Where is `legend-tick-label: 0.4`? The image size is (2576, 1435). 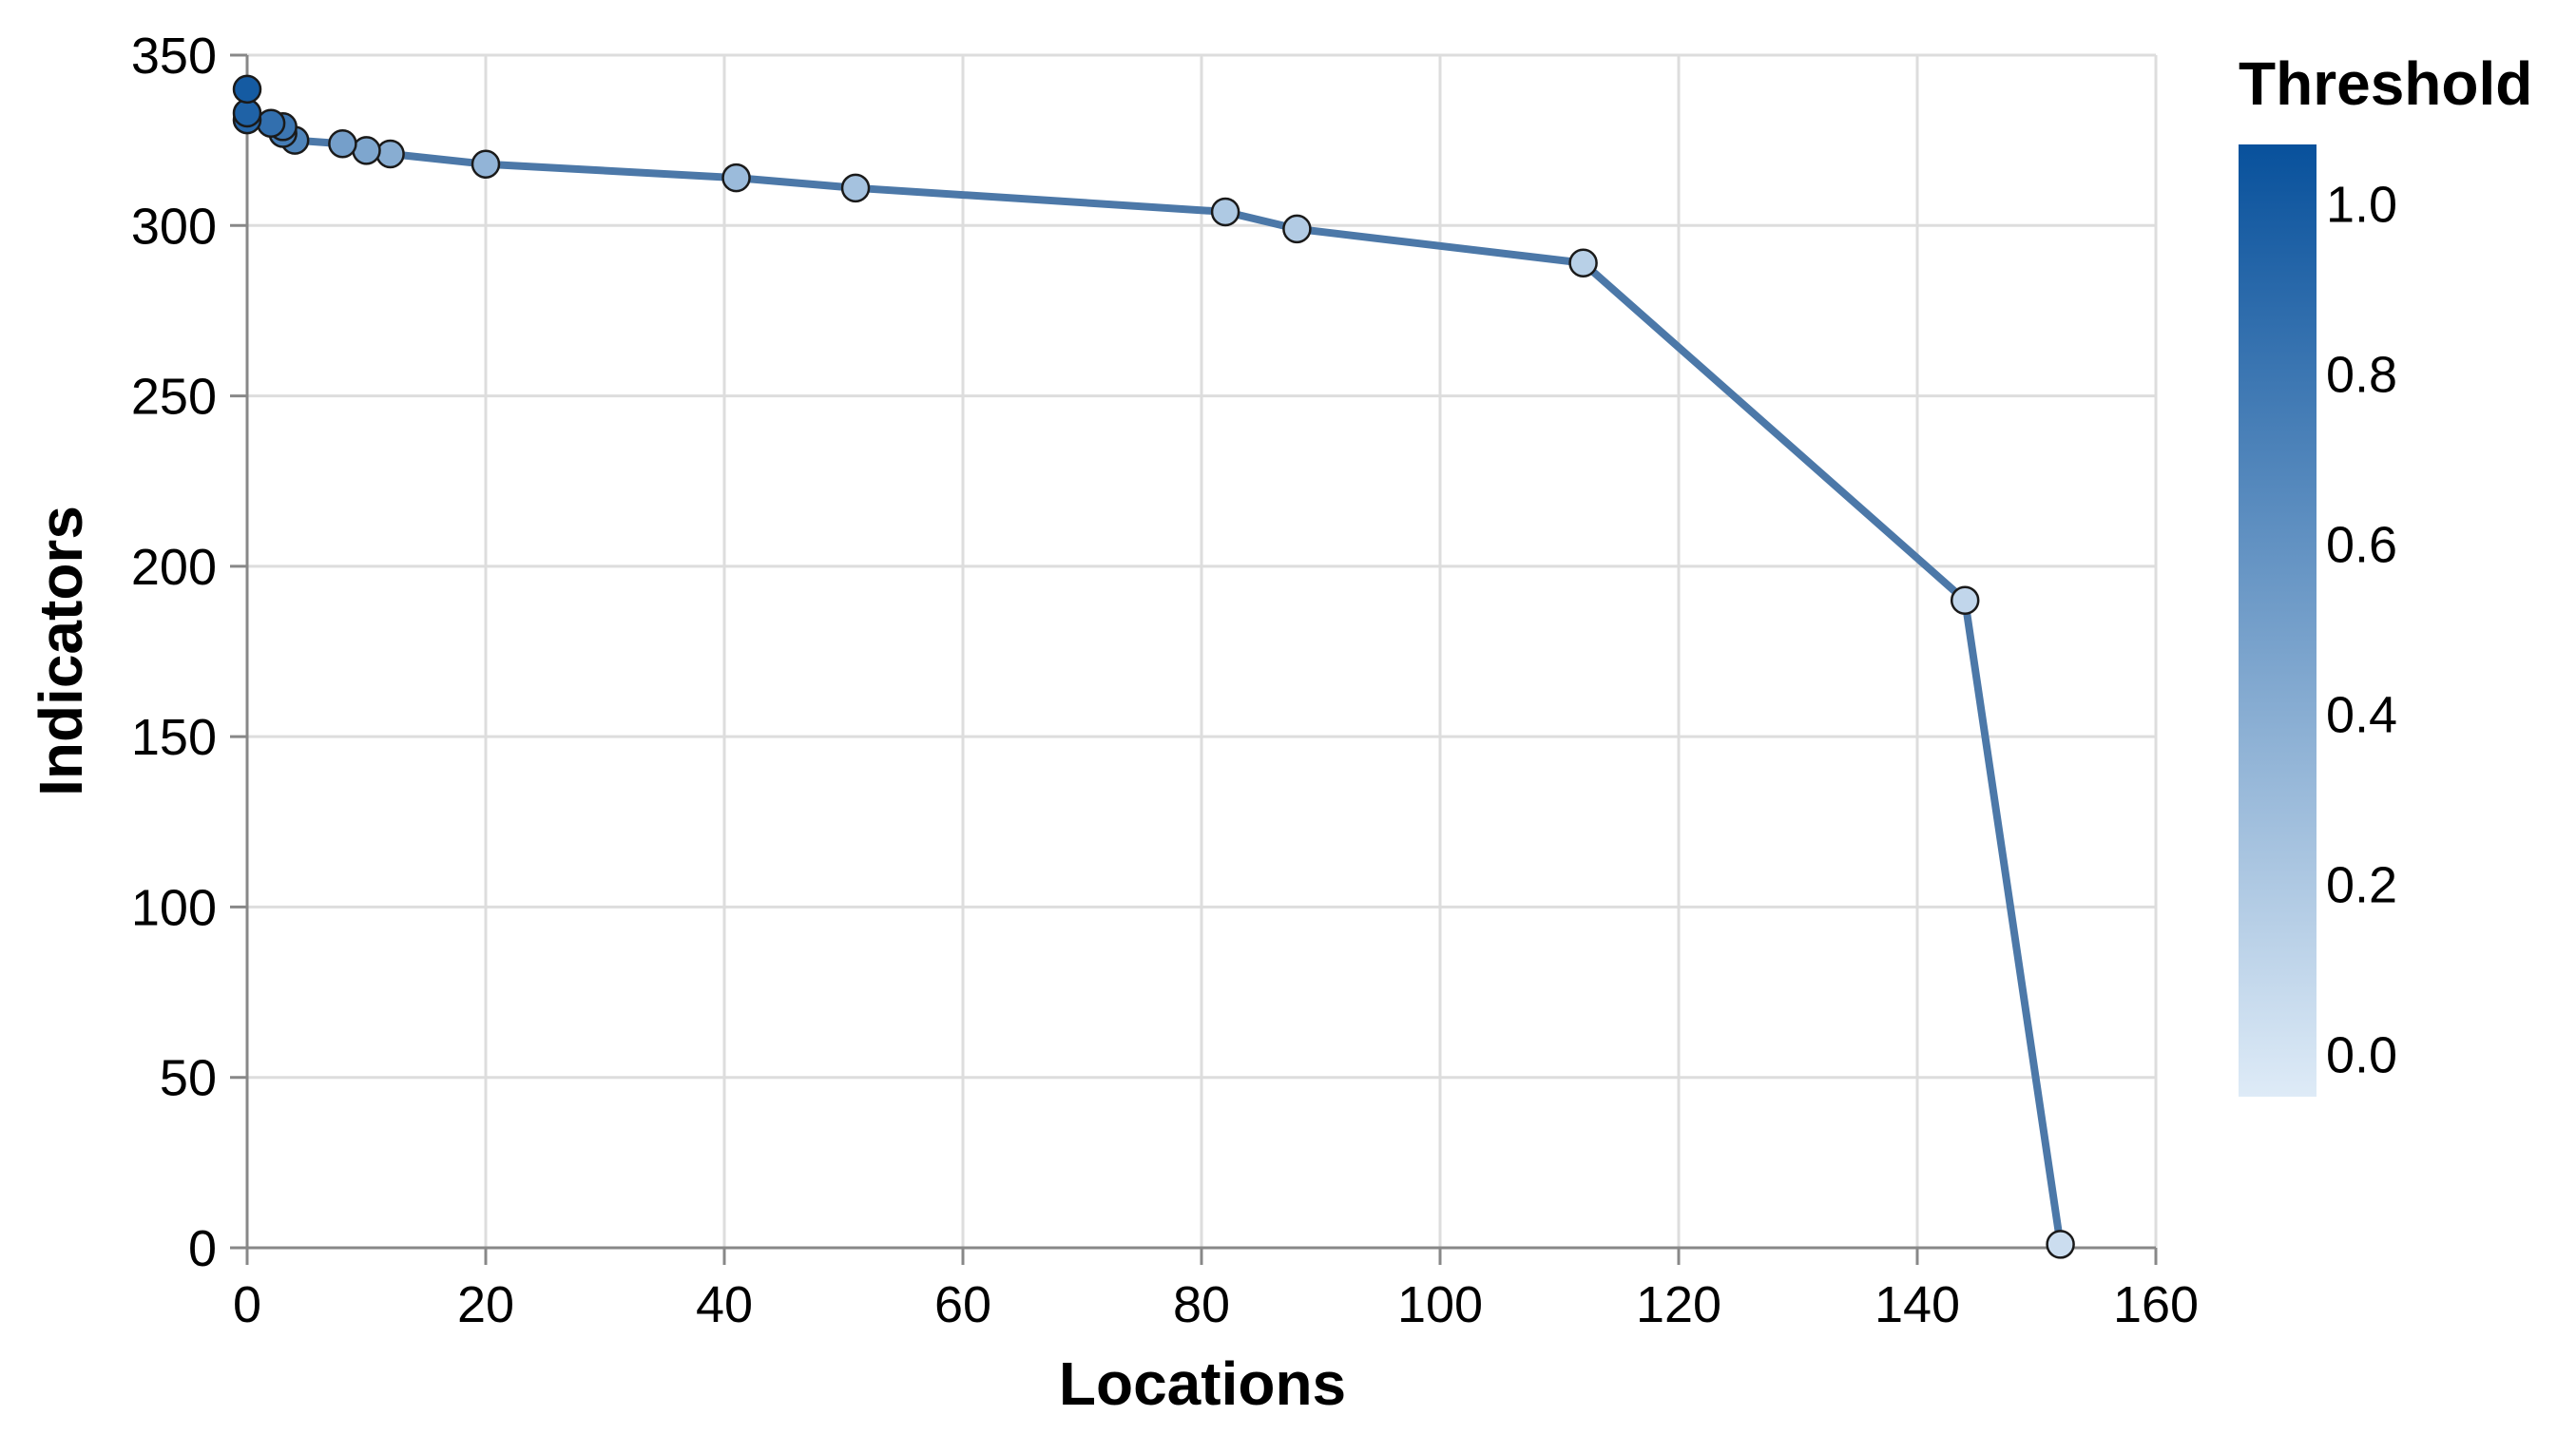
legend-tick-label: 0.4 is located at coordinates (2361, 714).